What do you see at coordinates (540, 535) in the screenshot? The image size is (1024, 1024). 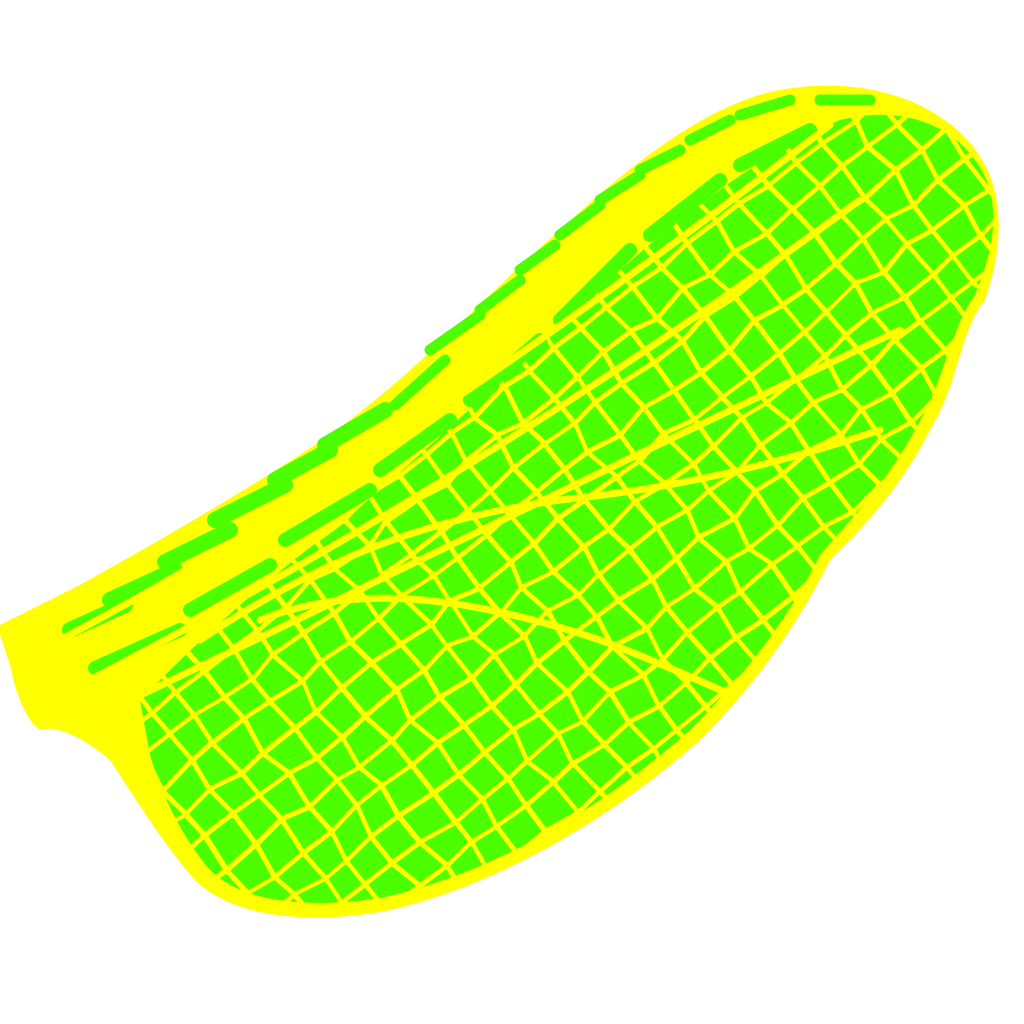 I see `longitudinal-vein` at bounding box center [540, 535].